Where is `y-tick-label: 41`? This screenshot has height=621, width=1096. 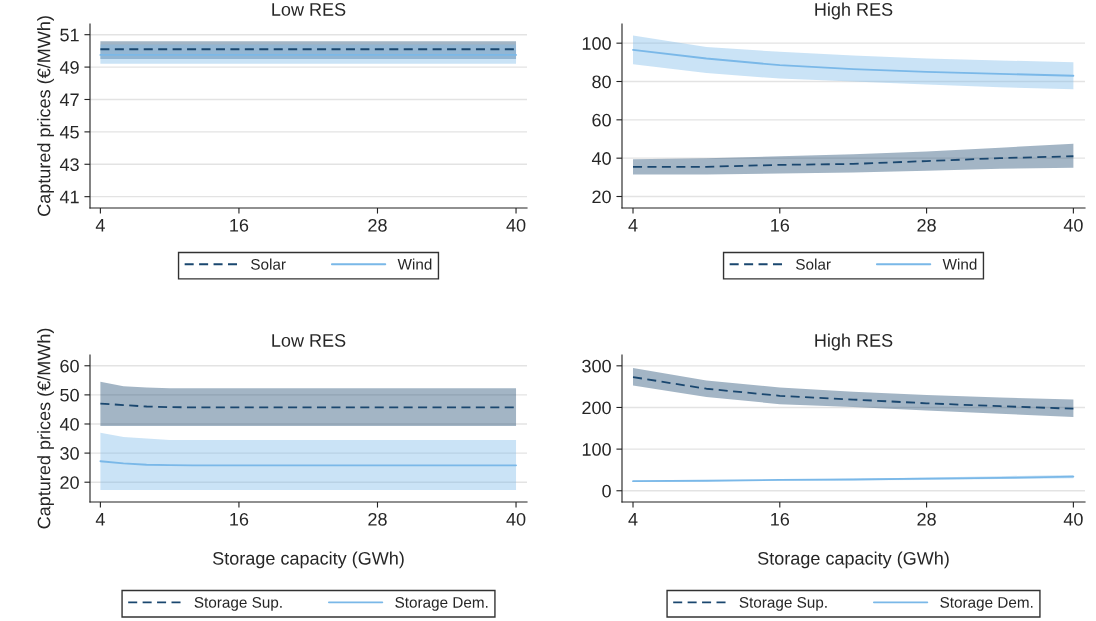 y-tick-label: 41 is located at coordinates (69, 197).